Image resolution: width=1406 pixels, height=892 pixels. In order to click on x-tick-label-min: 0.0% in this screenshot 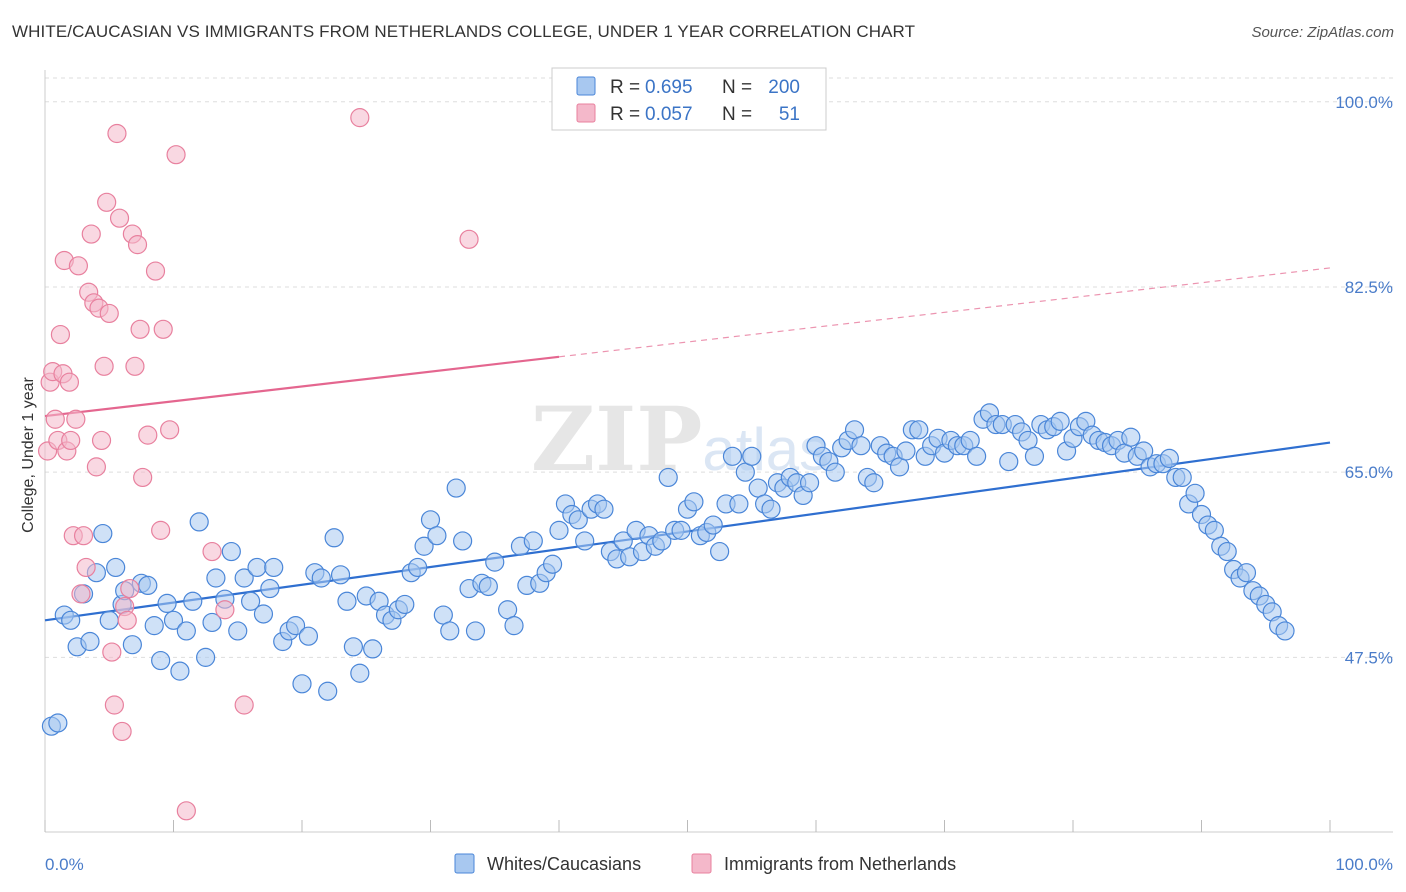, I will do `click(64, 864)`.